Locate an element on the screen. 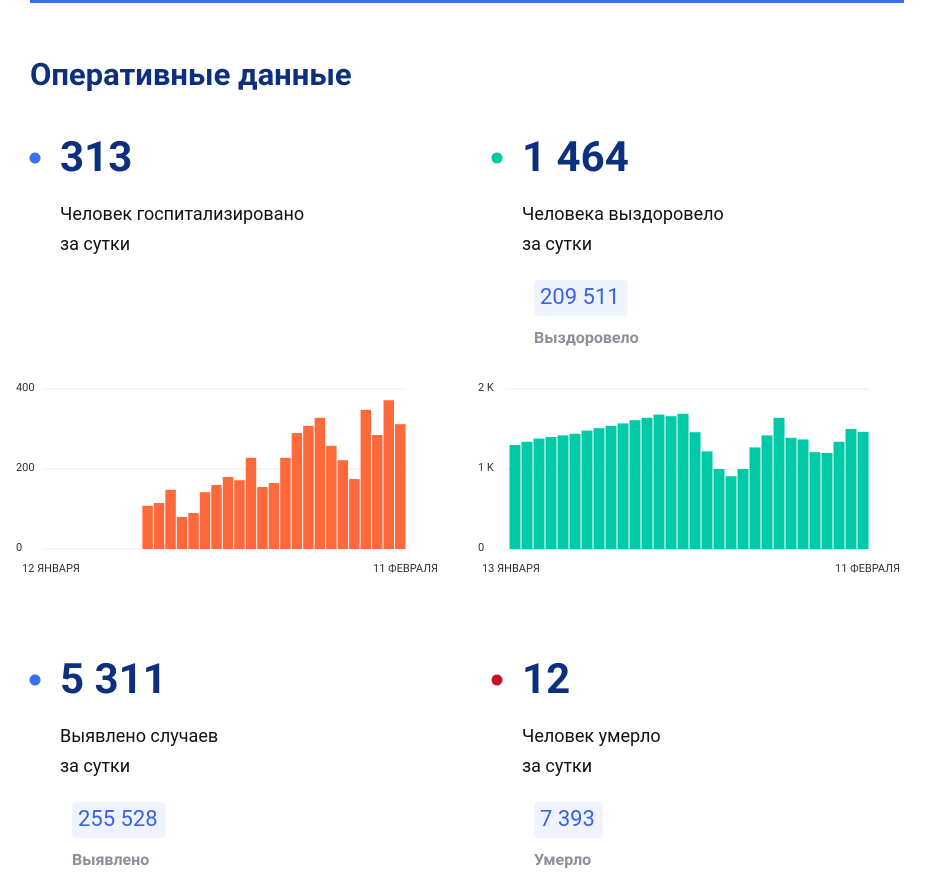 This screenshot has width=938, height=895. top-rule is located at coordinates (467, 1).